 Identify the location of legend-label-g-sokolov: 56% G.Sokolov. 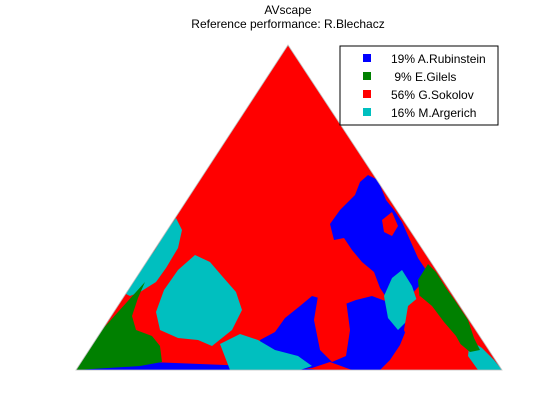
(432, 95).